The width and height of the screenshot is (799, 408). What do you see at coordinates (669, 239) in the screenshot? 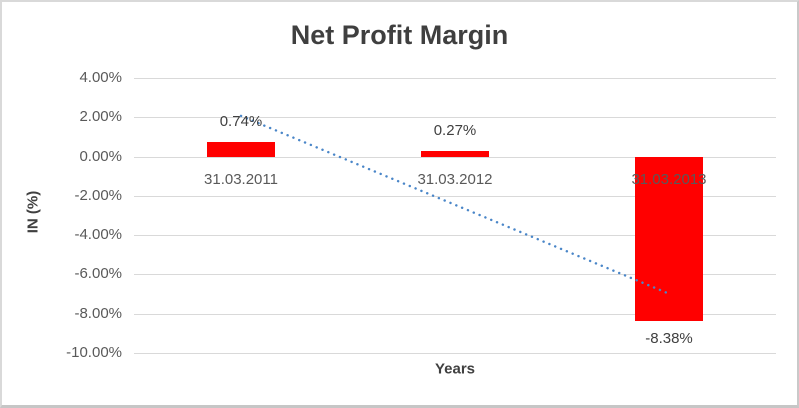
I see `bar-31.03.2013` at bounding box center [669, 239].